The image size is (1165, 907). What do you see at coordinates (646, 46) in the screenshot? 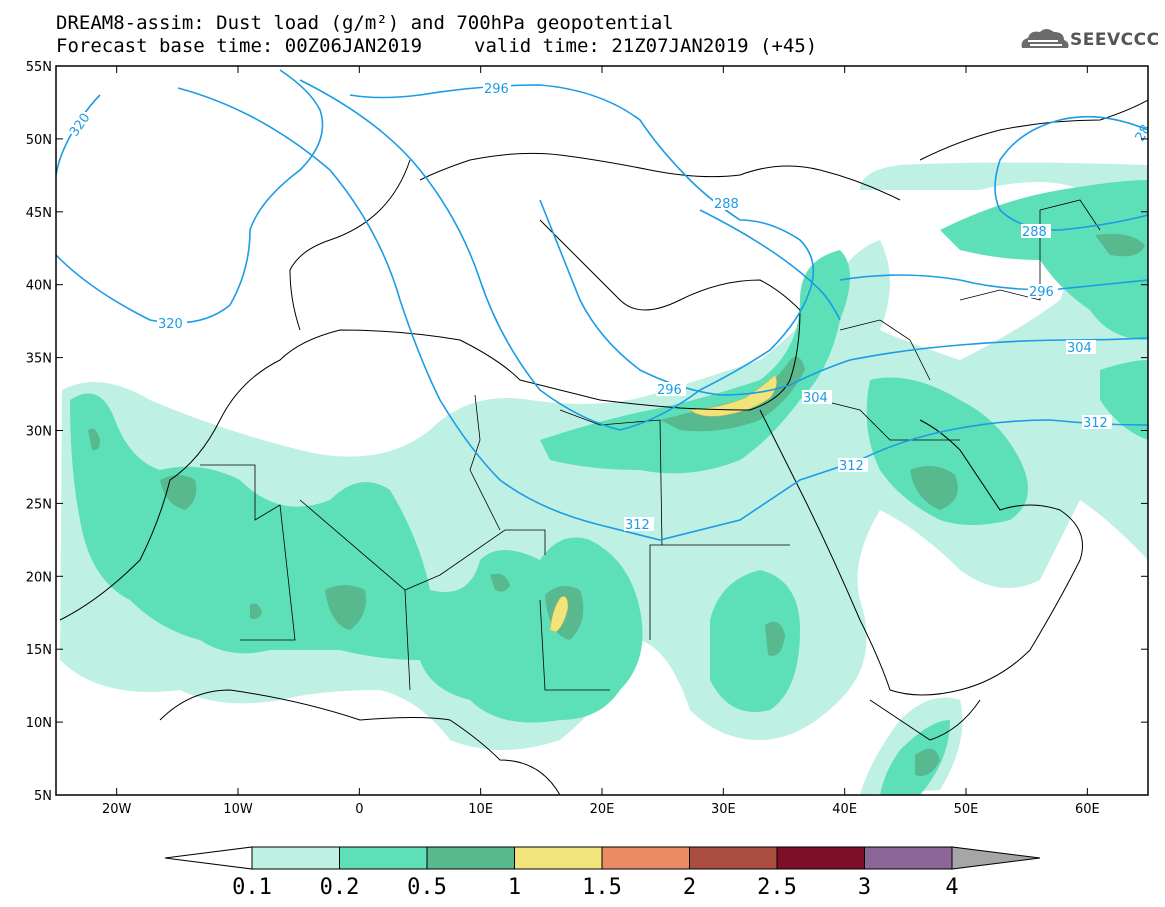
I see `valid-time: valid time: 21Z07JAN2019 (+45)` at bounding box center [646, 46].